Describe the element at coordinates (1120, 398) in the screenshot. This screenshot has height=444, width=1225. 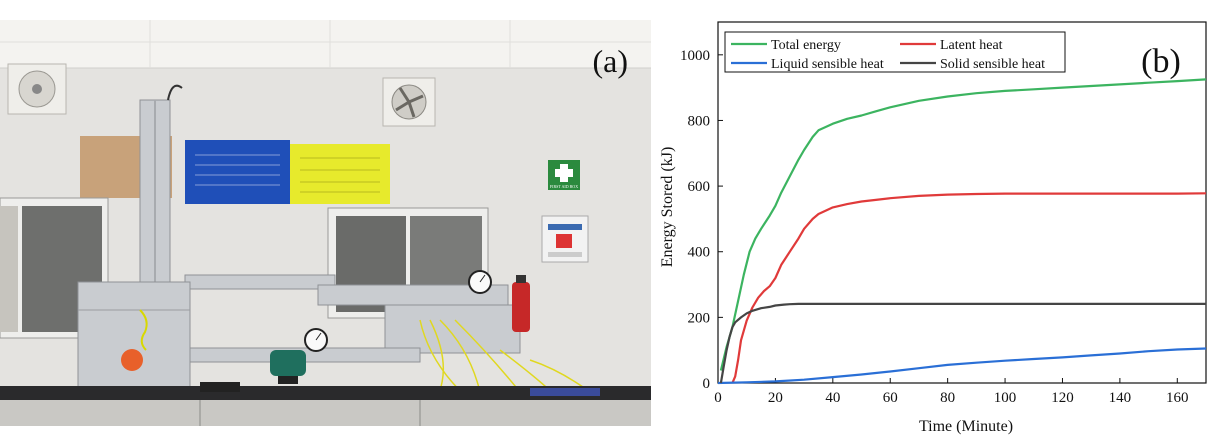
I see `x-tick-label: 140` at that location.